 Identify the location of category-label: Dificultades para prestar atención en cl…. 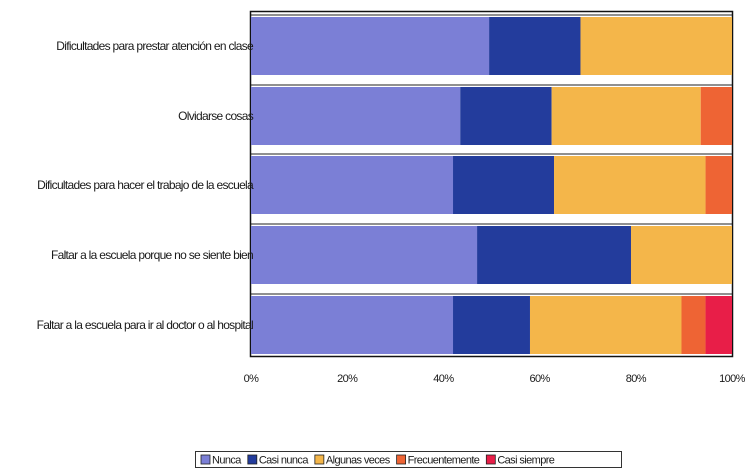
(155, 46).